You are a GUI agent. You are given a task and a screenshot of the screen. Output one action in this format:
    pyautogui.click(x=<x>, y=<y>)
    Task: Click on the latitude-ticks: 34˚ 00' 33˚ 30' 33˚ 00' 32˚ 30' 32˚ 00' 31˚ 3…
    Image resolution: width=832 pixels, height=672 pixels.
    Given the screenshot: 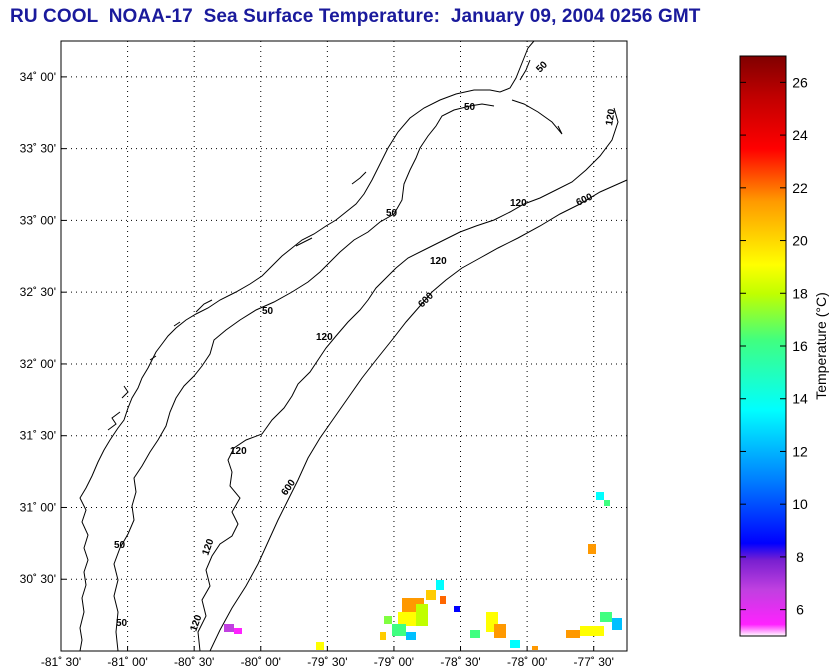 What is the action you would take?
    pyautogui.click(x=43, y=328)
    